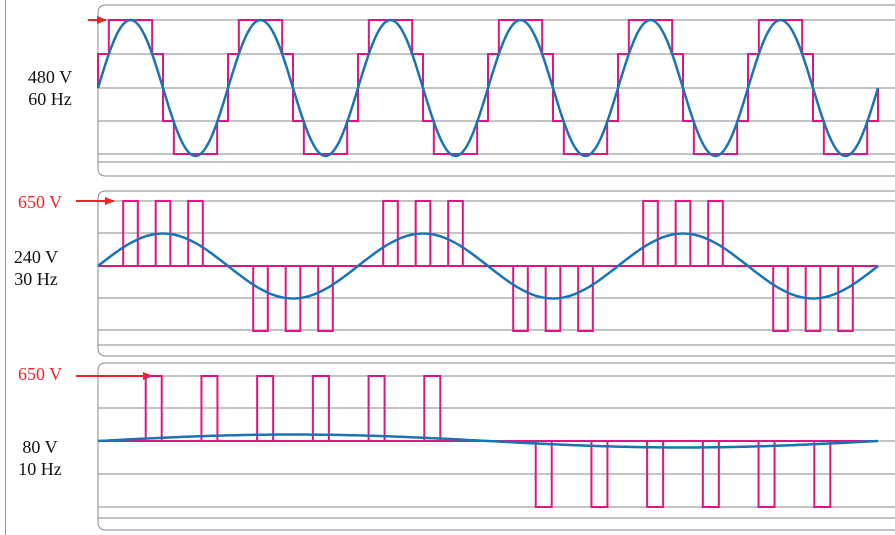  What do you see at coordinates (40, 469) in the screenshot?
I see `panel-bottom-frequency-label: 10 Hz` at bounding box center [40, 469].